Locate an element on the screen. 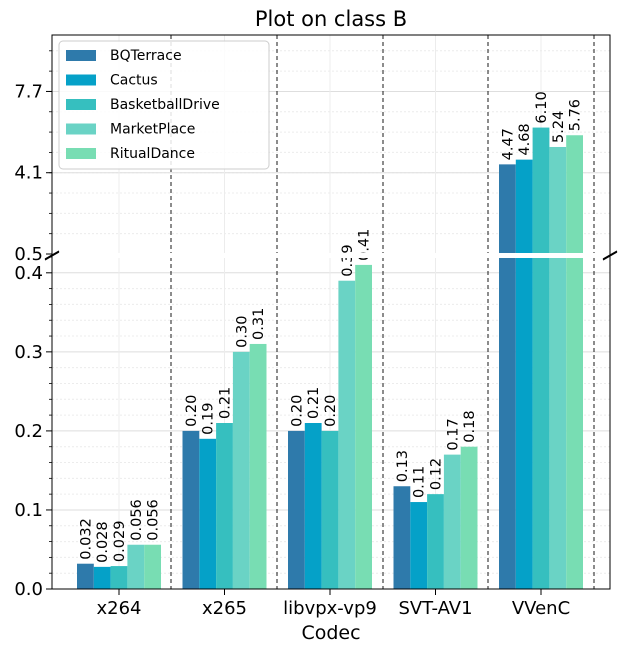 This screenshot has width=625, height=653. data-label: 0.39 is located at coordinates (348, 260).